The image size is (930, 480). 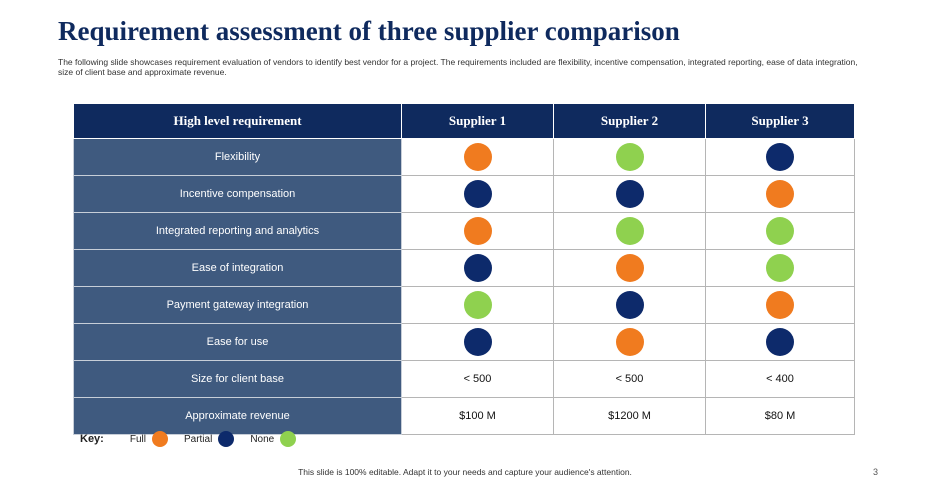 I want to click on key-item: None, so click(x=273, y=439).